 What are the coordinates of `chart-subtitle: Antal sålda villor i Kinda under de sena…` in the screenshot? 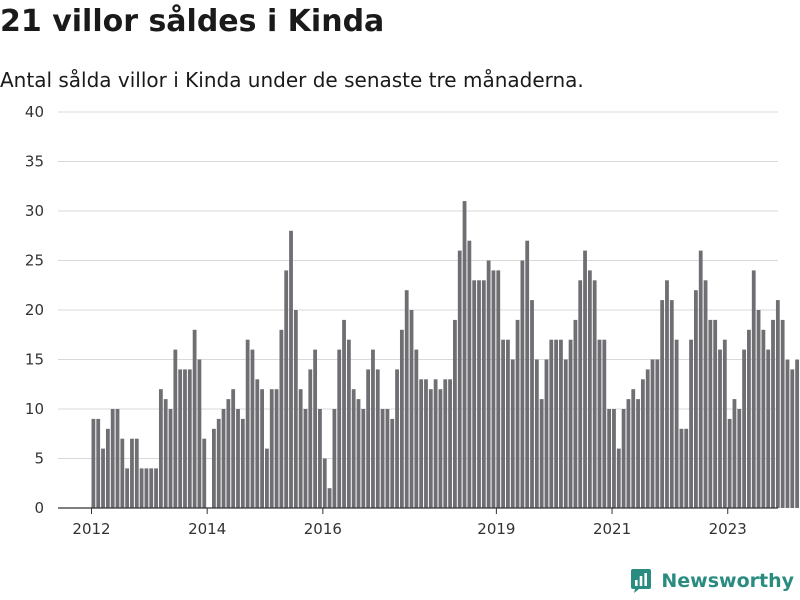 It's located at (292, 80).